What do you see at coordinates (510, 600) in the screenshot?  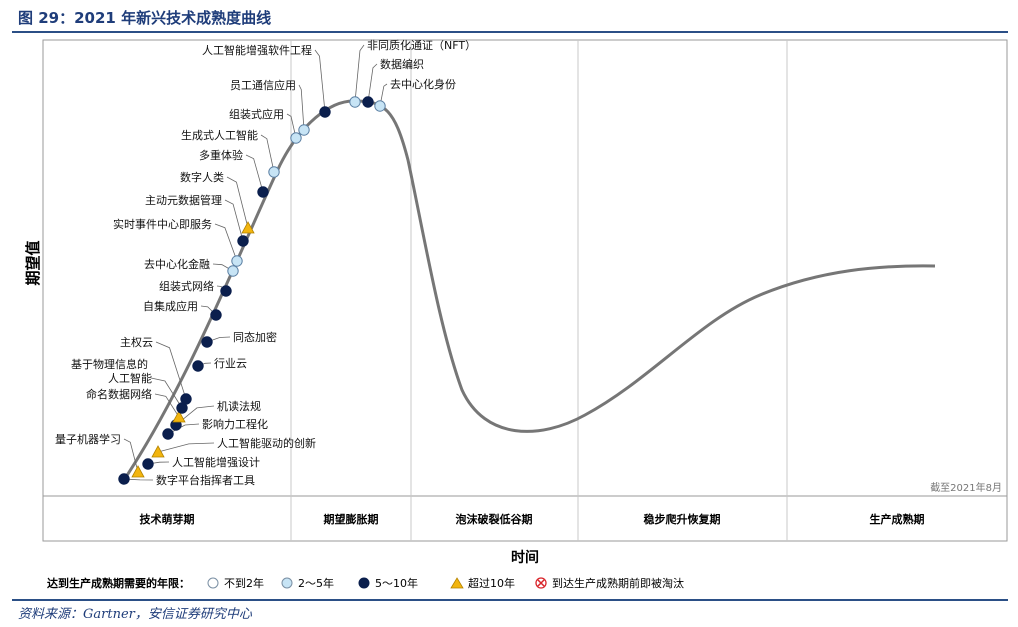 I see `source-rule` at bounding box center [510, 600].